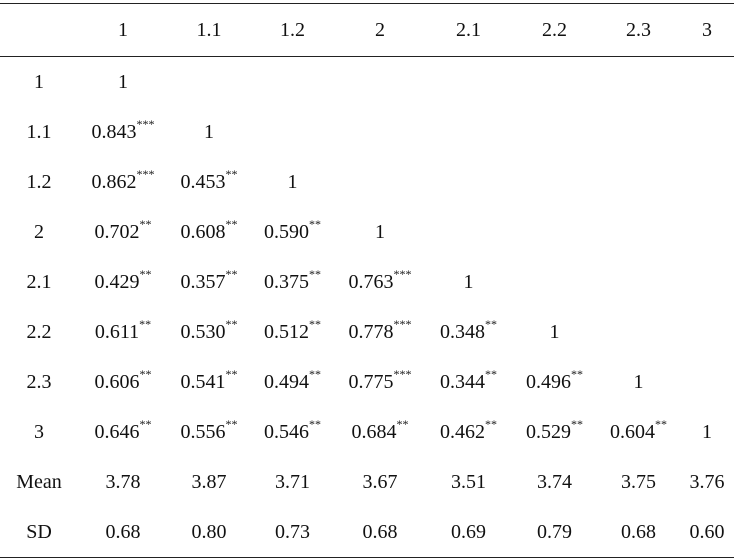  I want to click on column-header: 1, so click(123, 29).